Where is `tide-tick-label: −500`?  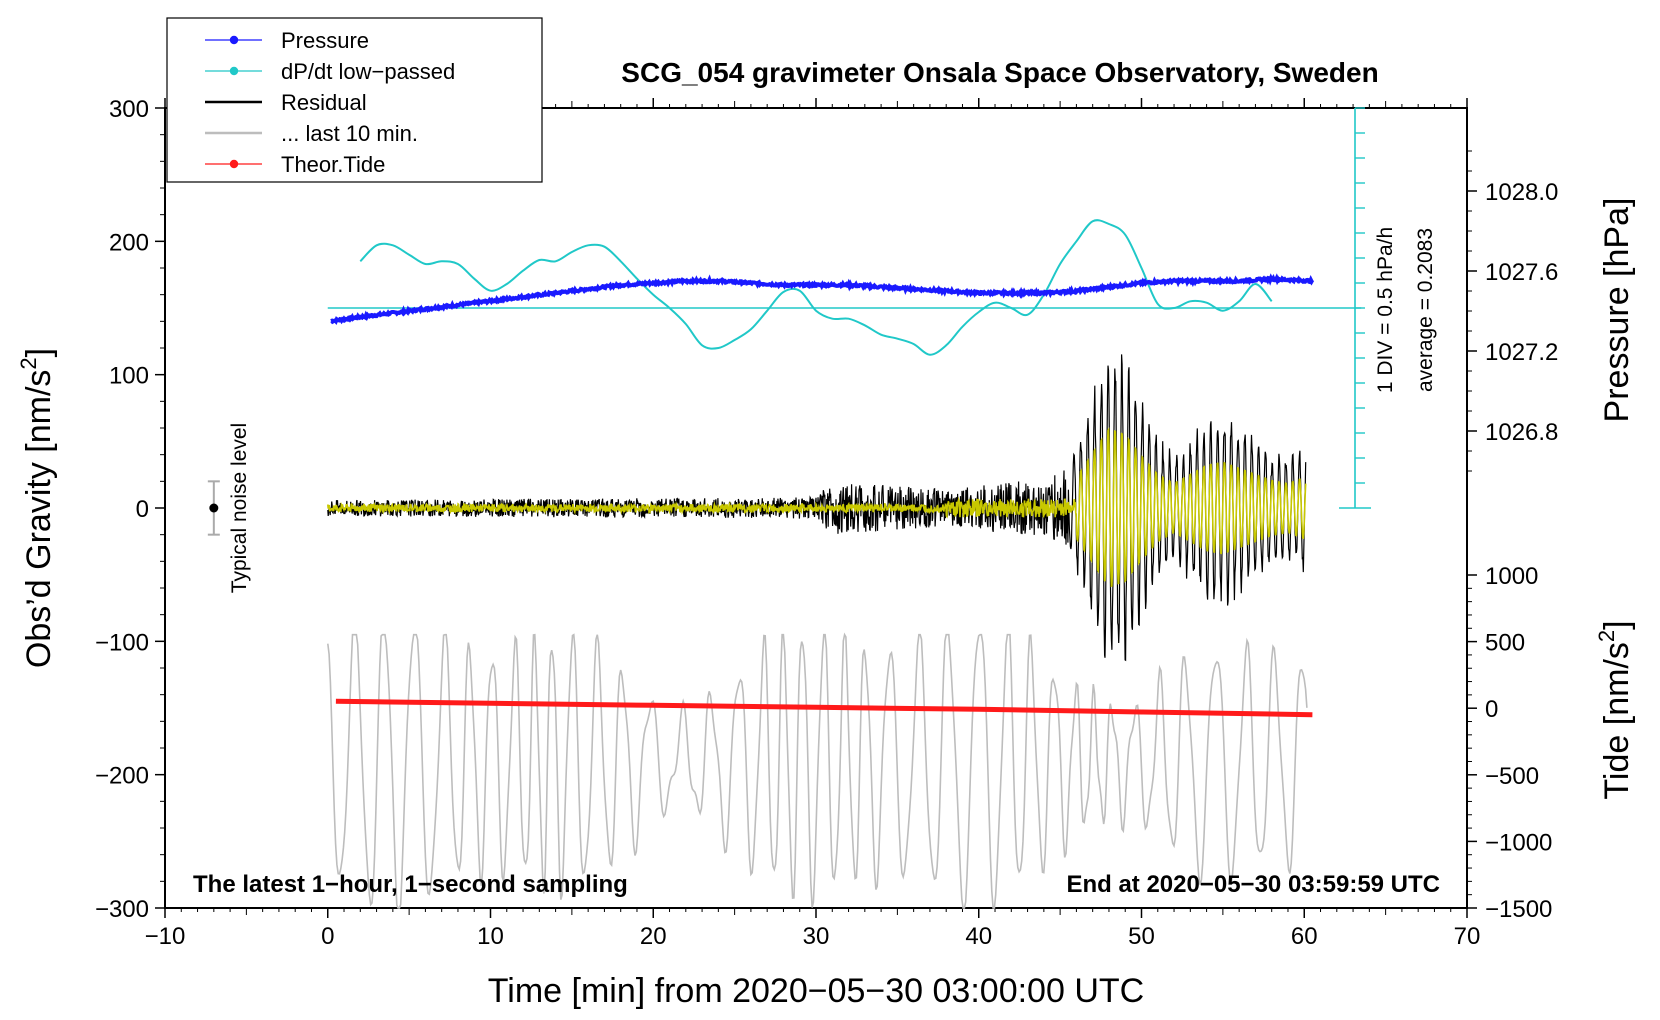
tide-tick-label: −500 is located at coordinates (1512, 776).